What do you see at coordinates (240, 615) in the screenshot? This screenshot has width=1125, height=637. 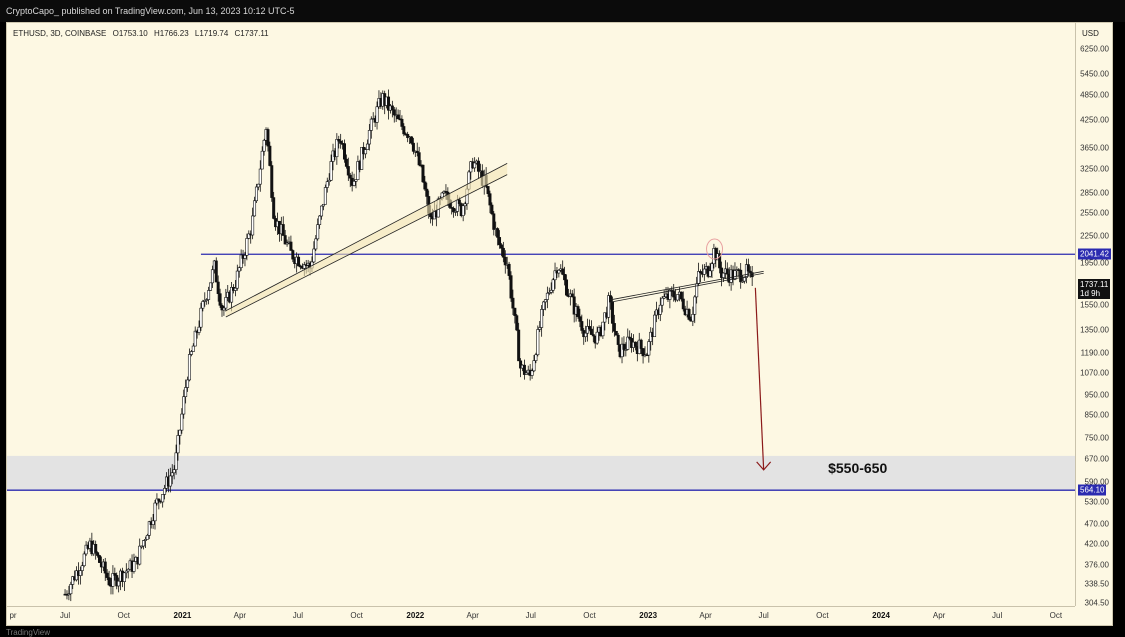 I see `time-tick-label: Apr` at bounding box center [240, 615].